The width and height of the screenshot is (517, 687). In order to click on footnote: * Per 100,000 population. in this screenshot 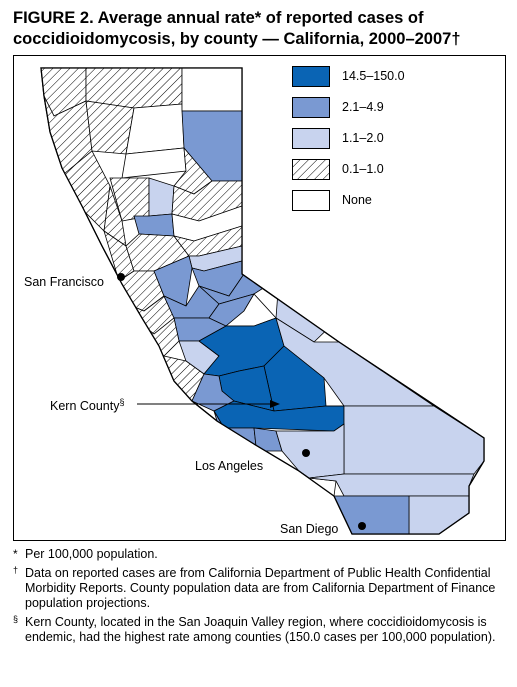, I will do `click(260, 554)`.